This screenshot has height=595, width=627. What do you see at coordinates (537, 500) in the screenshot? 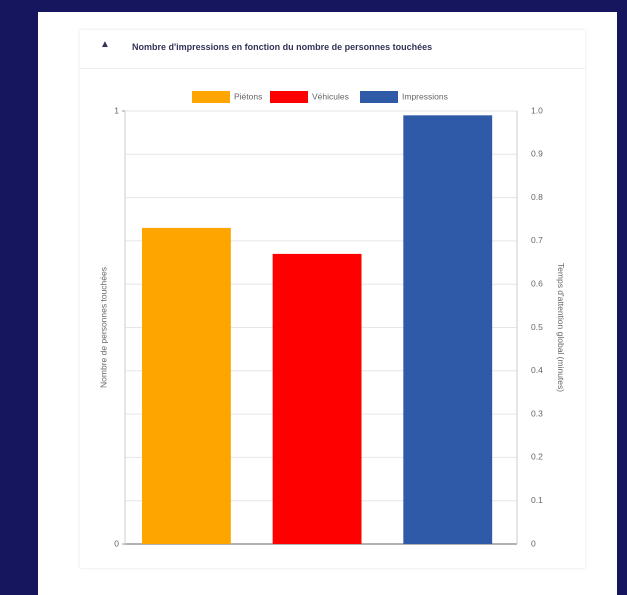
I see `y2-tick-label: 0.1` at bounding box center [537, 500].